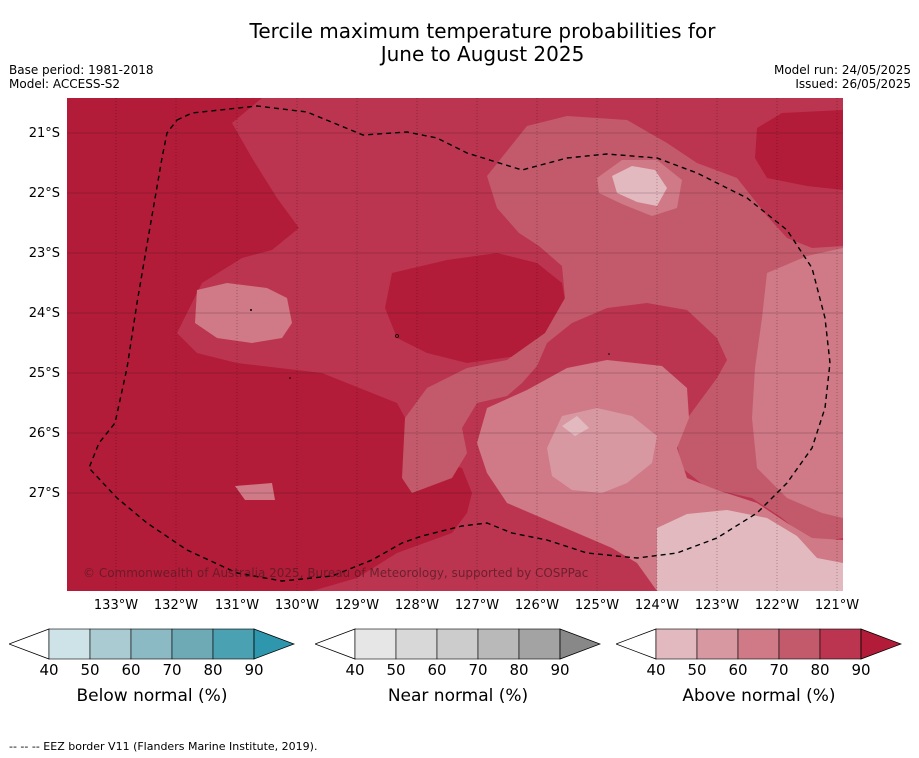 The height and width of the screenshot is (758, 919). I want to click on colorbar-above-normal, so click(759, 644).